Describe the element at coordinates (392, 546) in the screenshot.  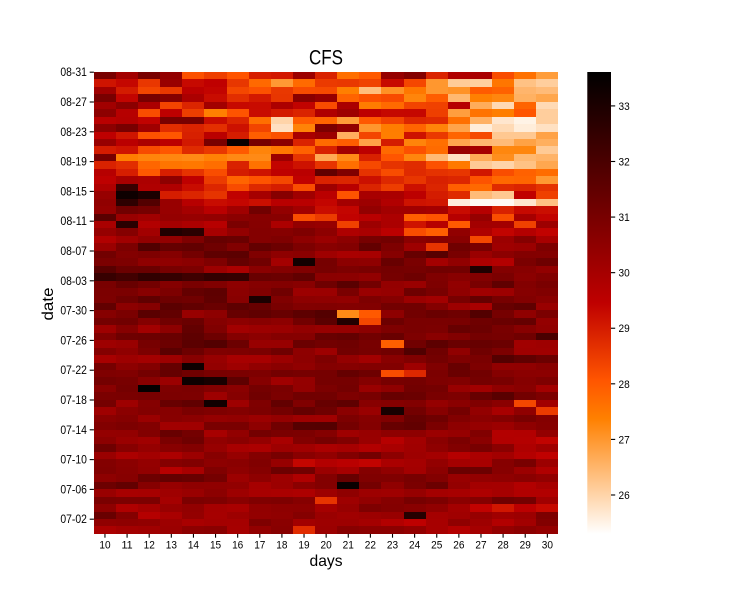
I see `svg-text: 23` at that location.